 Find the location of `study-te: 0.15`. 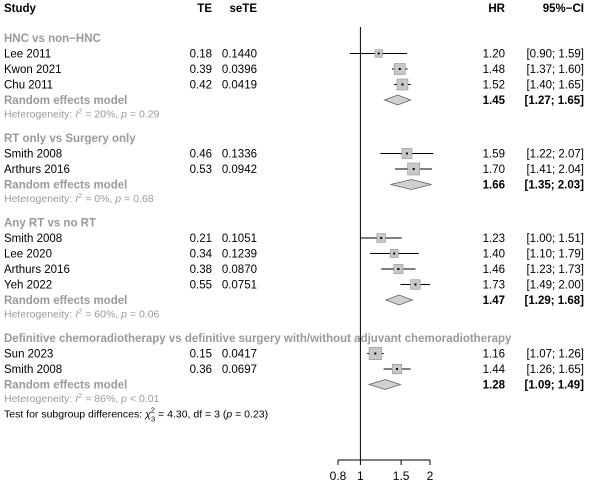

study-te: 0.15 is located at coordinates (201, 355).